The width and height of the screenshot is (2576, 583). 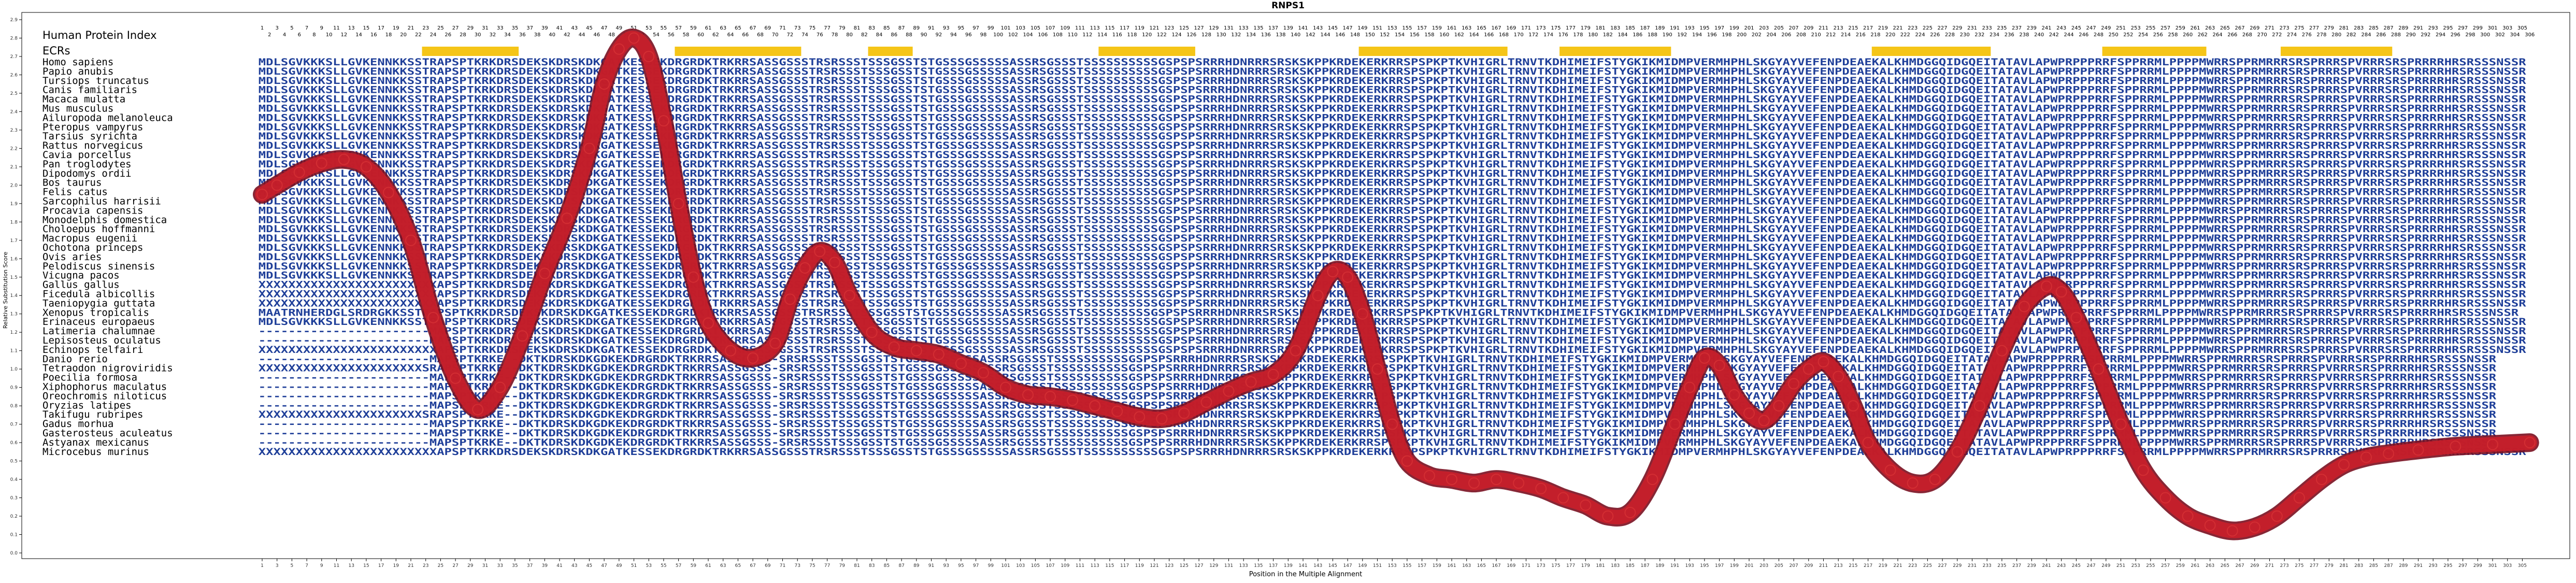 I want to click on x-tick-label: 137, so click(x=1273, y=565).